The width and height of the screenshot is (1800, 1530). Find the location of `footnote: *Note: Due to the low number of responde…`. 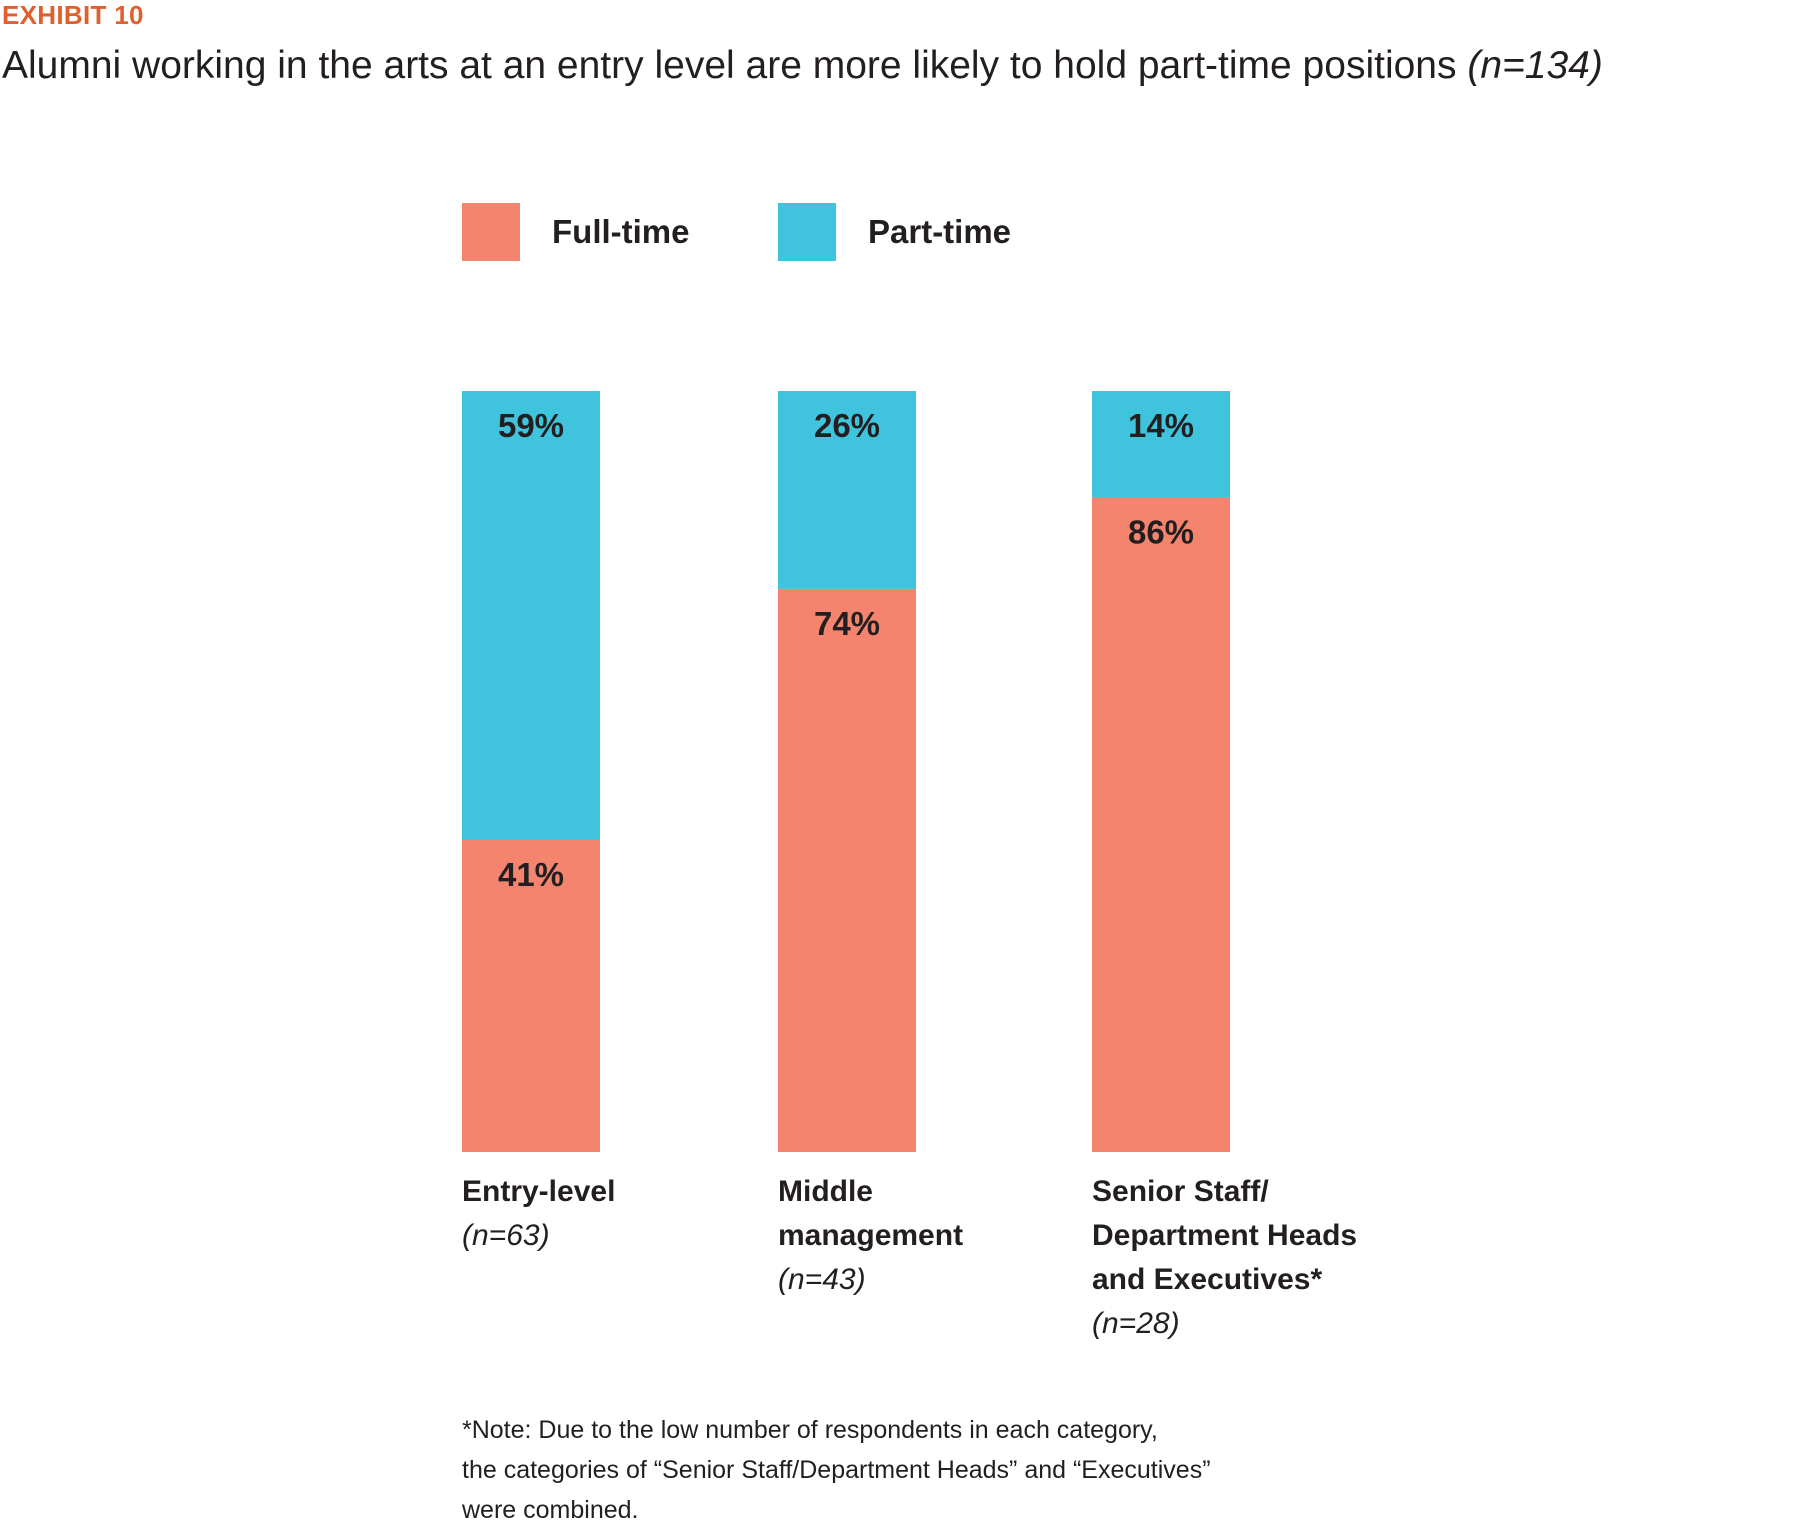

footnote: *Note: Due to the low number of responde… is located at coordinates (912, 1470).